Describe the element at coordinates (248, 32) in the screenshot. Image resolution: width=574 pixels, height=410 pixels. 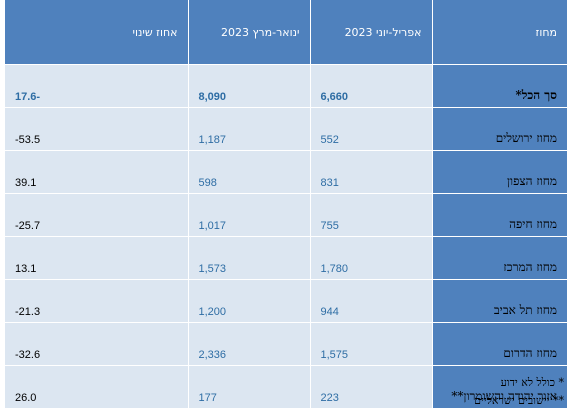
I see `header-q1: ינואר-מרץ 2023` at that location.